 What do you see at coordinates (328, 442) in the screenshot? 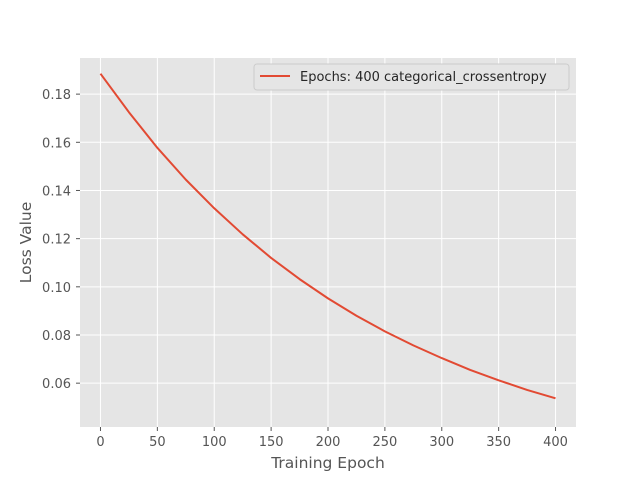
I see `x-tick-label: 200` at bounding box center [328, 442].